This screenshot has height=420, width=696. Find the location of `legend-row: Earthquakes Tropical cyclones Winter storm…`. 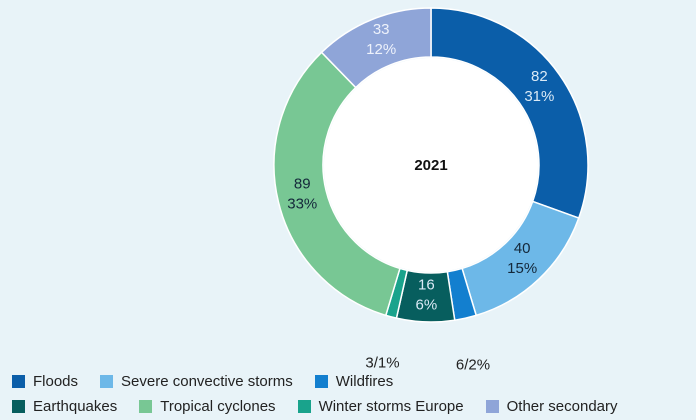

legend-row: Earthquakes Tropical cyclones Winter storm… is located at coordinates (354, 406).